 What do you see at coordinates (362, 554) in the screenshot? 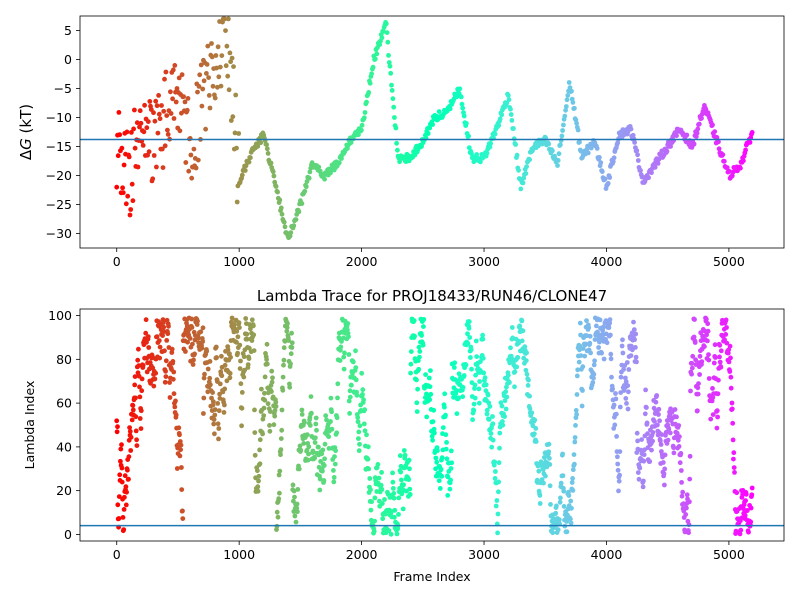
I see `xtick-label: 2000` at bounding box center [362, 554].